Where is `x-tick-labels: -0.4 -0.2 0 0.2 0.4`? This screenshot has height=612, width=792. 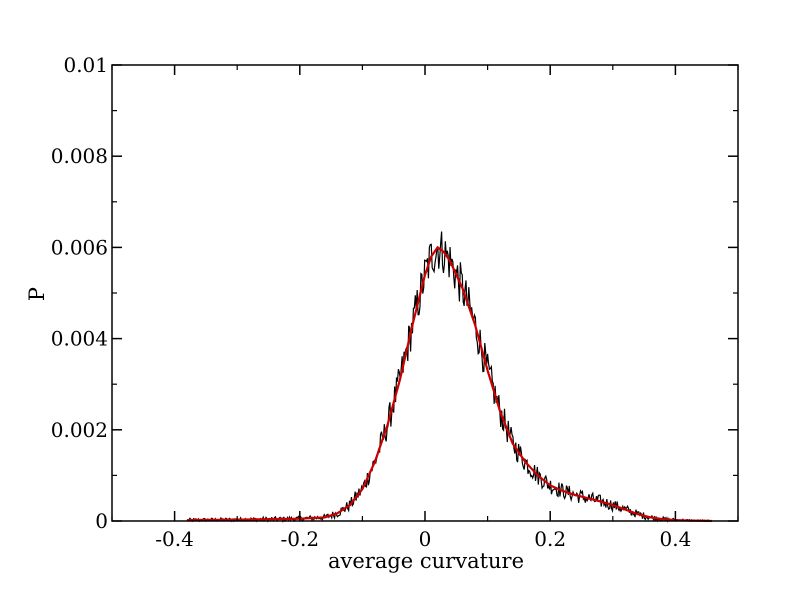 x-tick-labels: -0.4 -0.2 0 0.2 0.4 is located at coordinates (423, 539).